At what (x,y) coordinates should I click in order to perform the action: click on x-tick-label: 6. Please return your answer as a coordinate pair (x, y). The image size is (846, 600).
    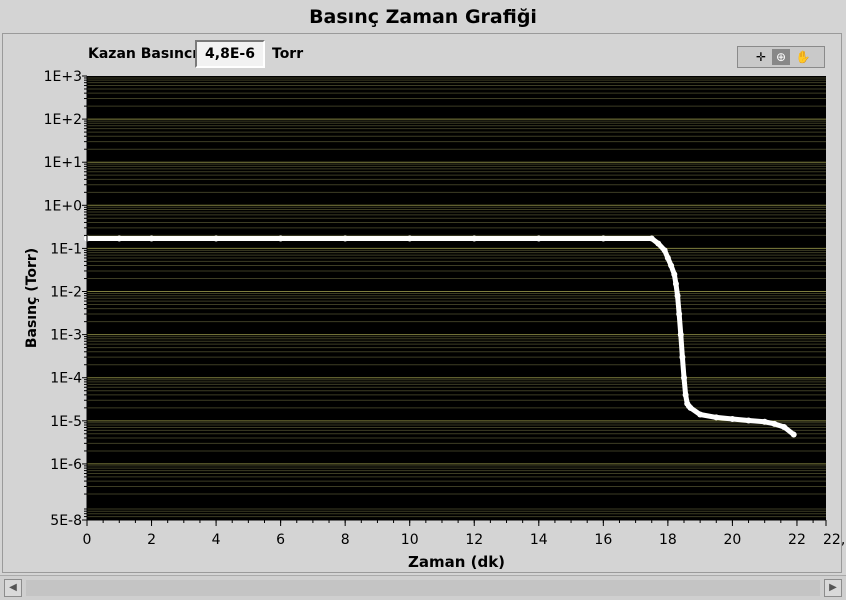
    Looking at the image, I should click on (280, 540).